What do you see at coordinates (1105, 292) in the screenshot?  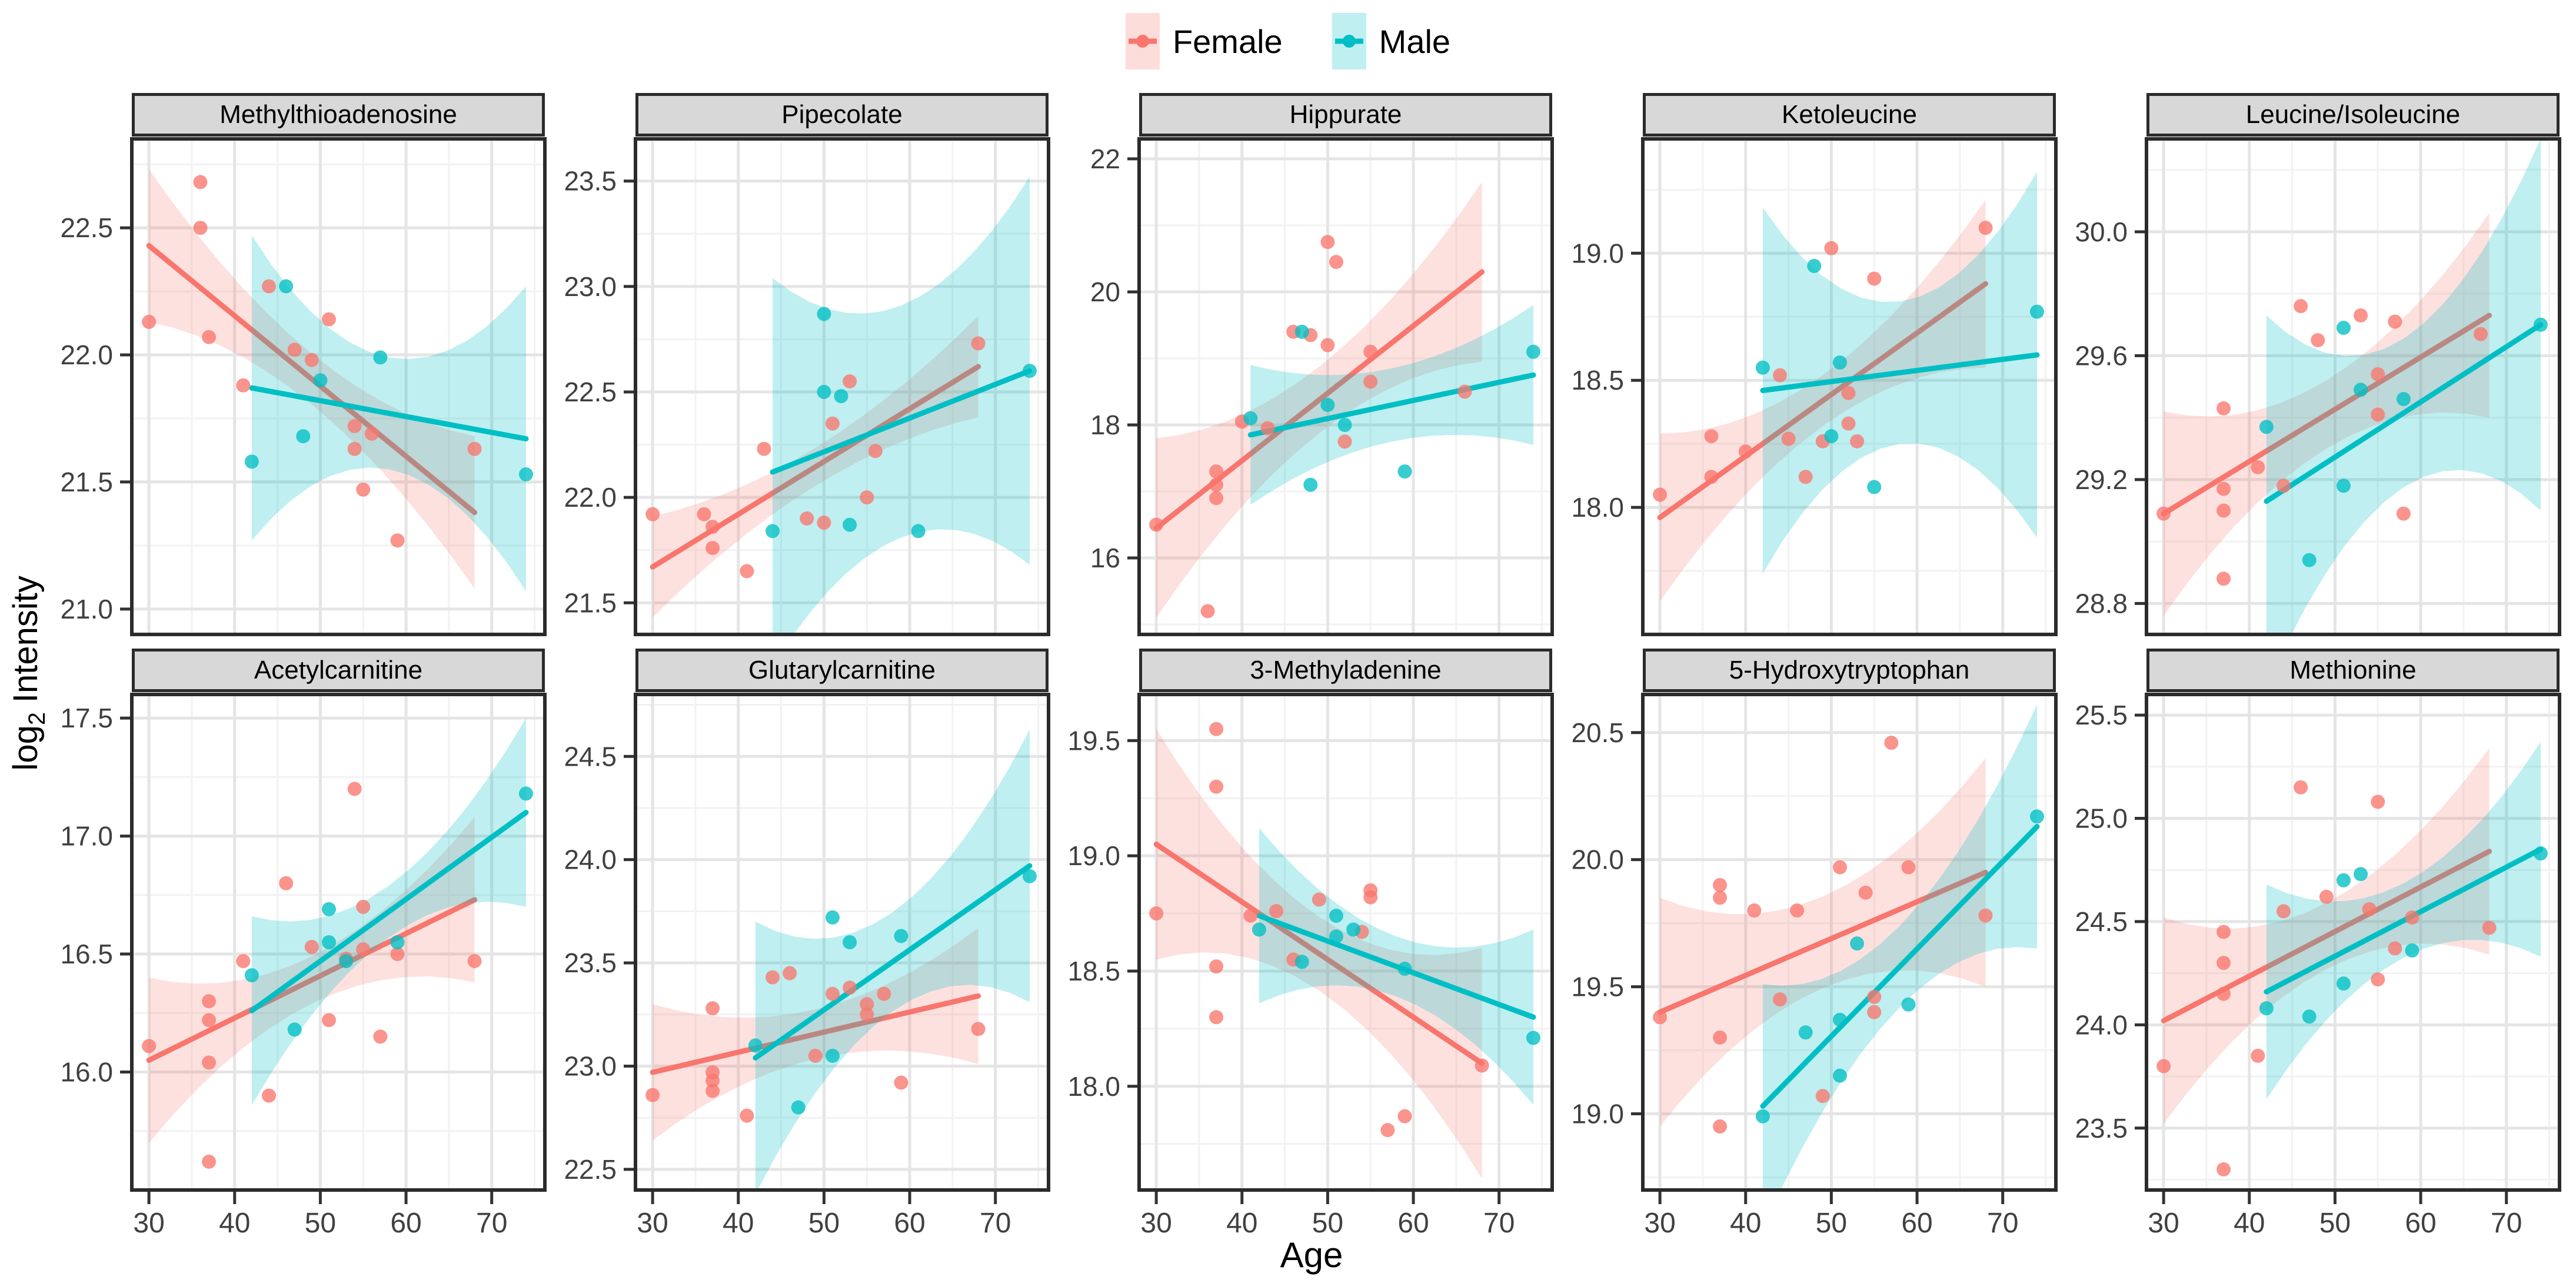 I see `y-tick-label: 20` at bounding box center [1105, 292].